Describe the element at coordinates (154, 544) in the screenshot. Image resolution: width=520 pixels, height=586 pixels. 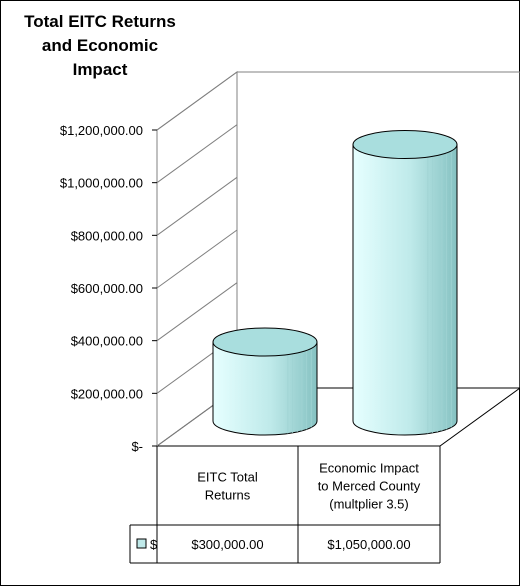
I see `legend-series-name: $` at that location.